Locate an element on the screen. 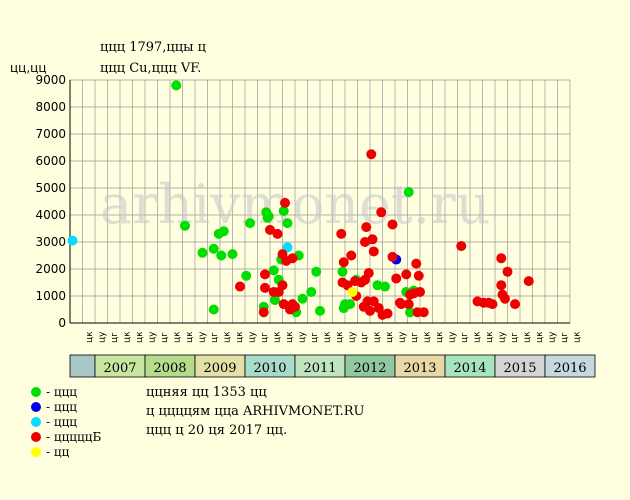 The height and width of the screenshot is (500, 630). y-tick-label: 1000 is located at coordinates (50, 296).